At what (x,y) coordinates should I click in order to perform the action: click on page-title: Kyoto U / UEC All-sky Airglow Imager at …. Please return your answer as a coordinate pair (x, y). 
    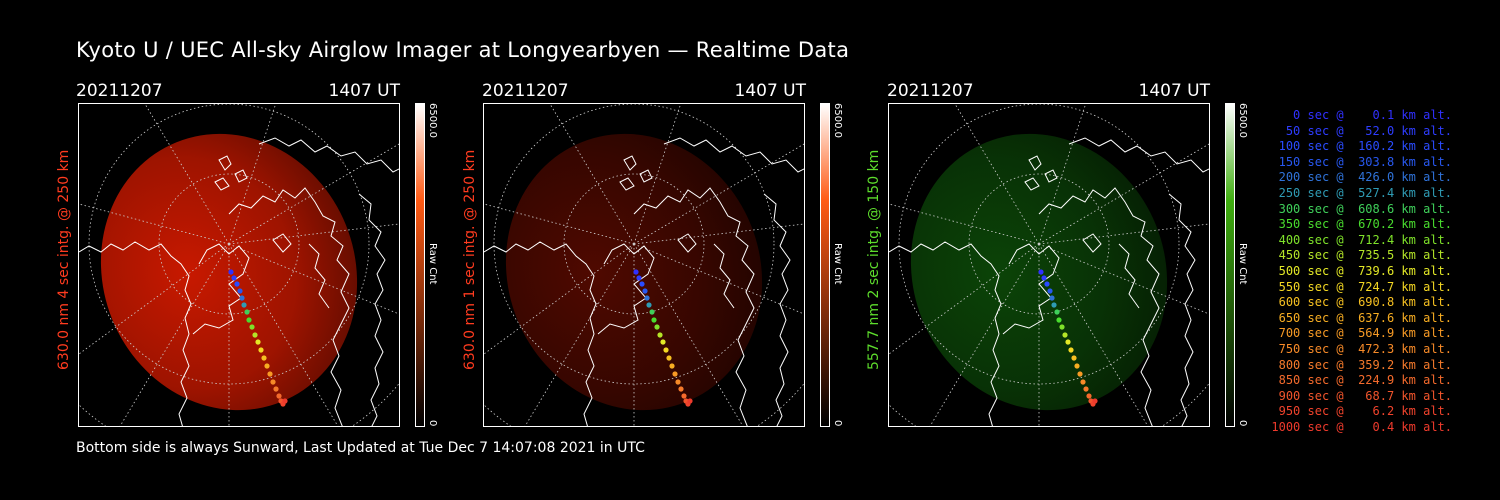
    Looking at the image, I should click on (463, 50).